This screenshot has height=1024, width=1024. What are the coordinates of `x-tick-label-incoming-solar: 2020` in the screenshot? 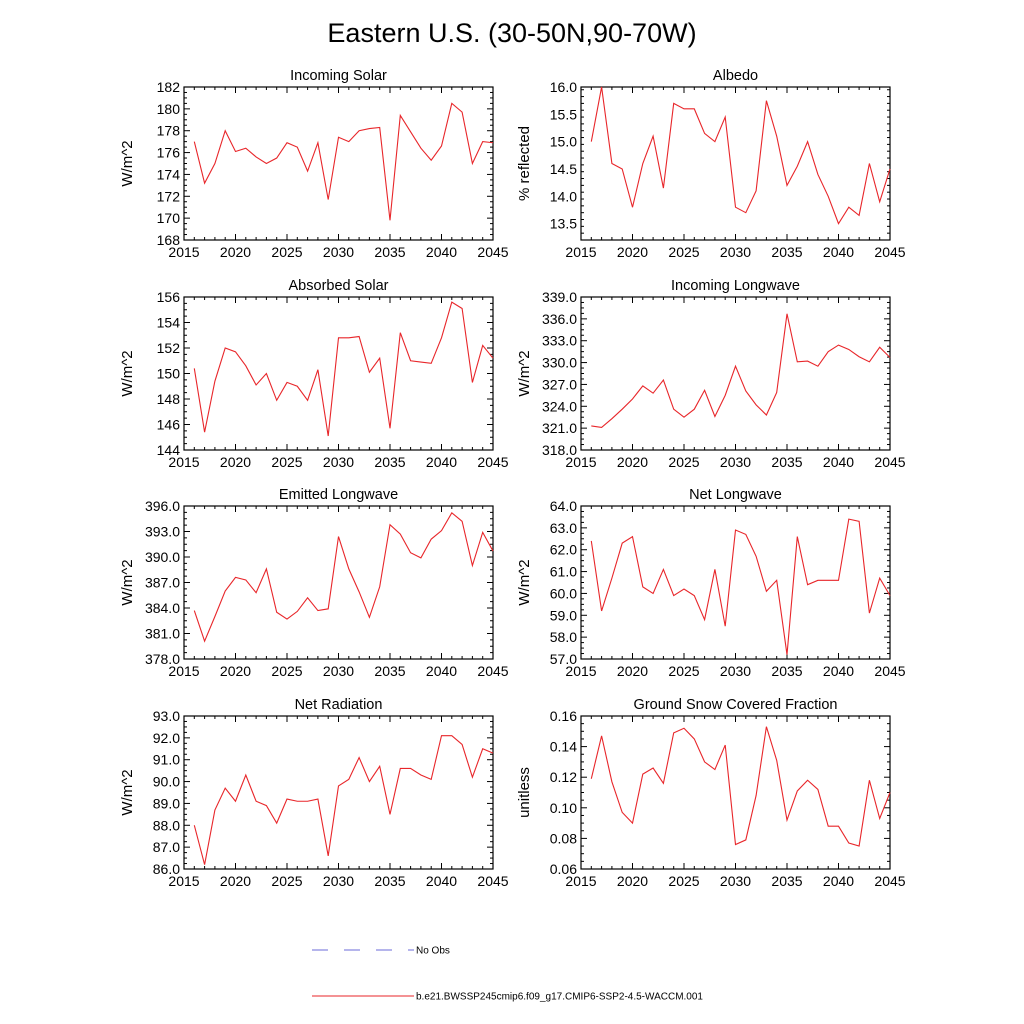 It's located at (235, 252).